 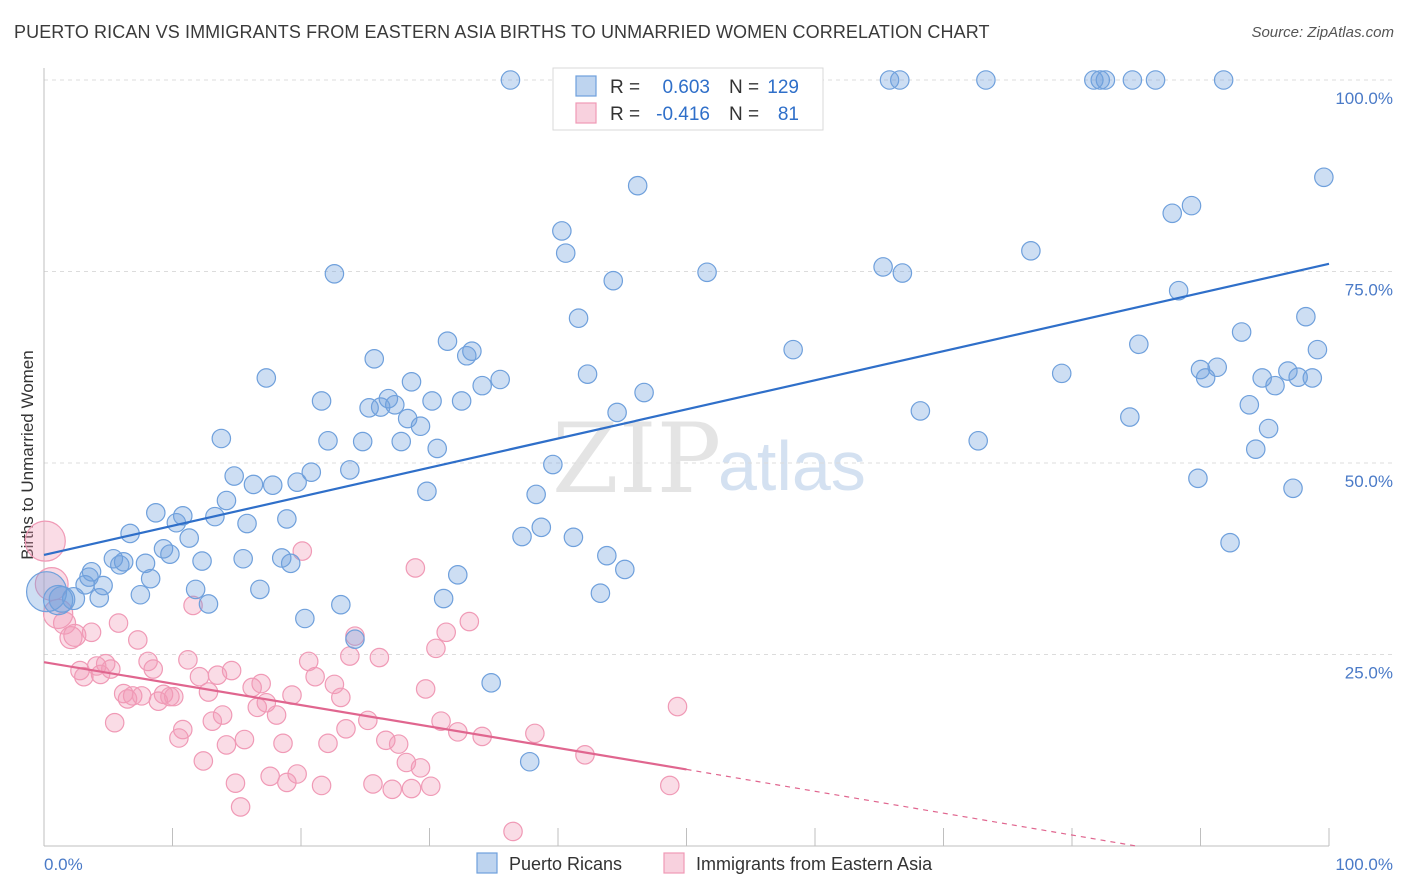 I want to click on y-axis-title: Births to Unmarried Women, so click(x=27, y=454).